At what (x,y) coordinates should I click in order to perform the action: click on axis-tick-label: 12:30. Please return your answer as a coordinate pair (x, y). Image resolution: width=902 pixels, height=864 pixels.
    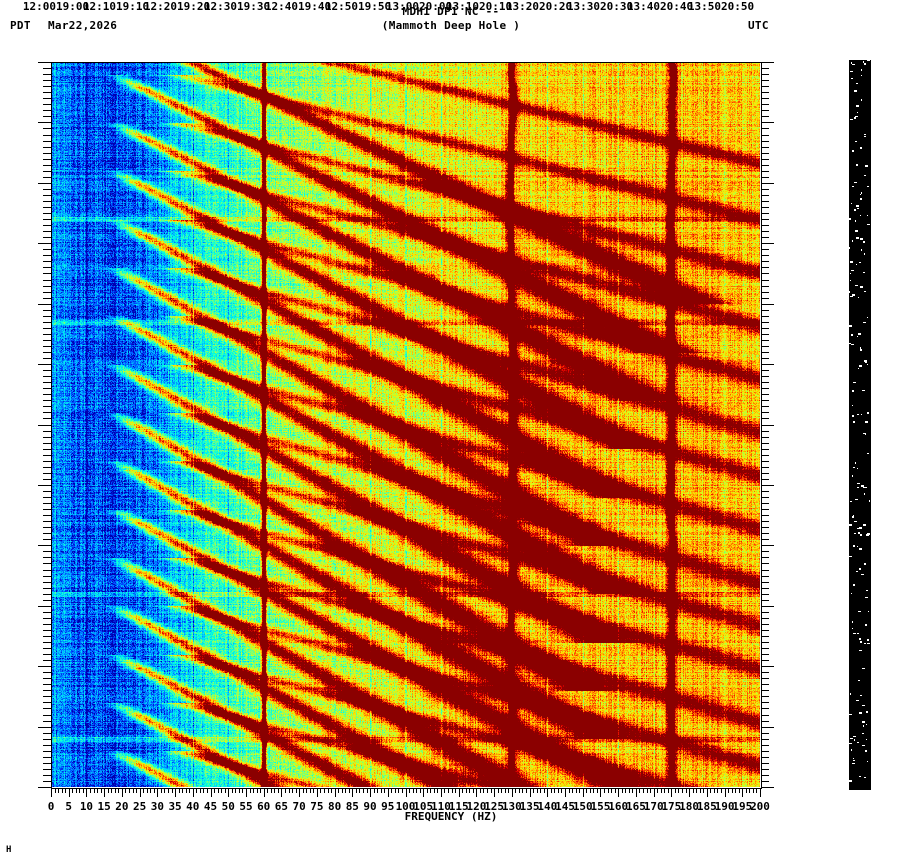
    Looking at the image, I should click on (220, 6).